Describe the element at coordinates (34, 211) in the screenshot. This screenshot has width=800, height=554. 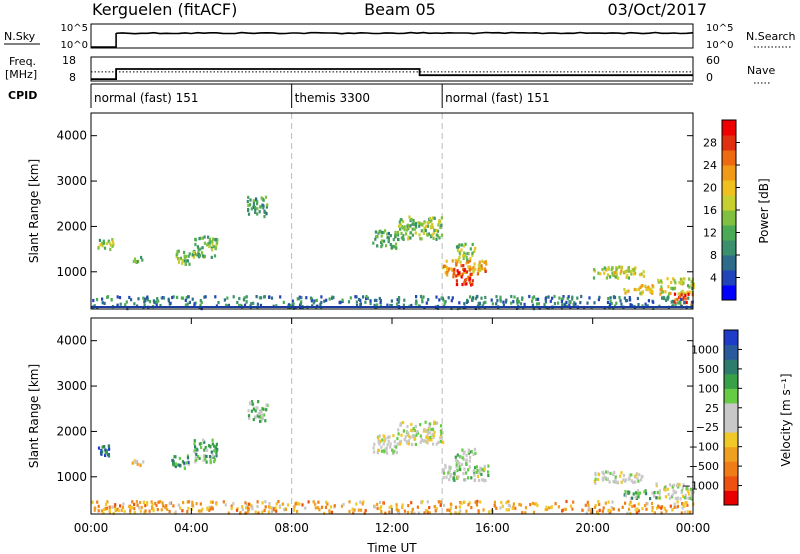
I see `power-ylabel: Slant Range [km]` at that location.